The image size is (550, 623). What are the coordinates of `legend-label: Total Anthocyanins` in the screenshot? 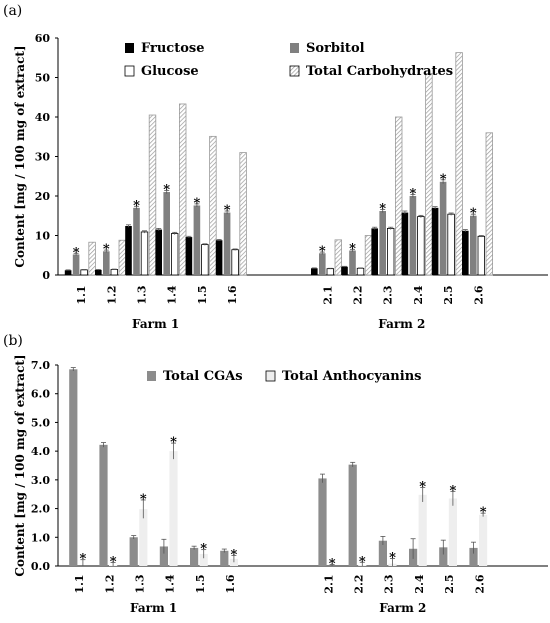 It's located at (351, 376).